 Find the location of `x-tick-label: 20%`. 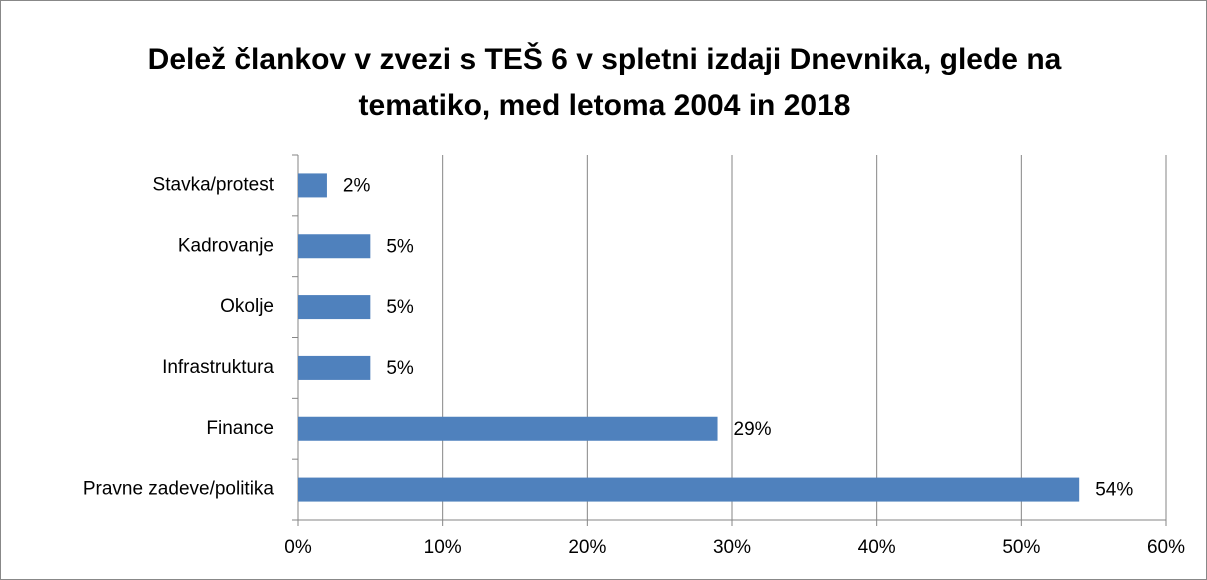

x-tick-label: 20% is located at coordinates (587, 547).